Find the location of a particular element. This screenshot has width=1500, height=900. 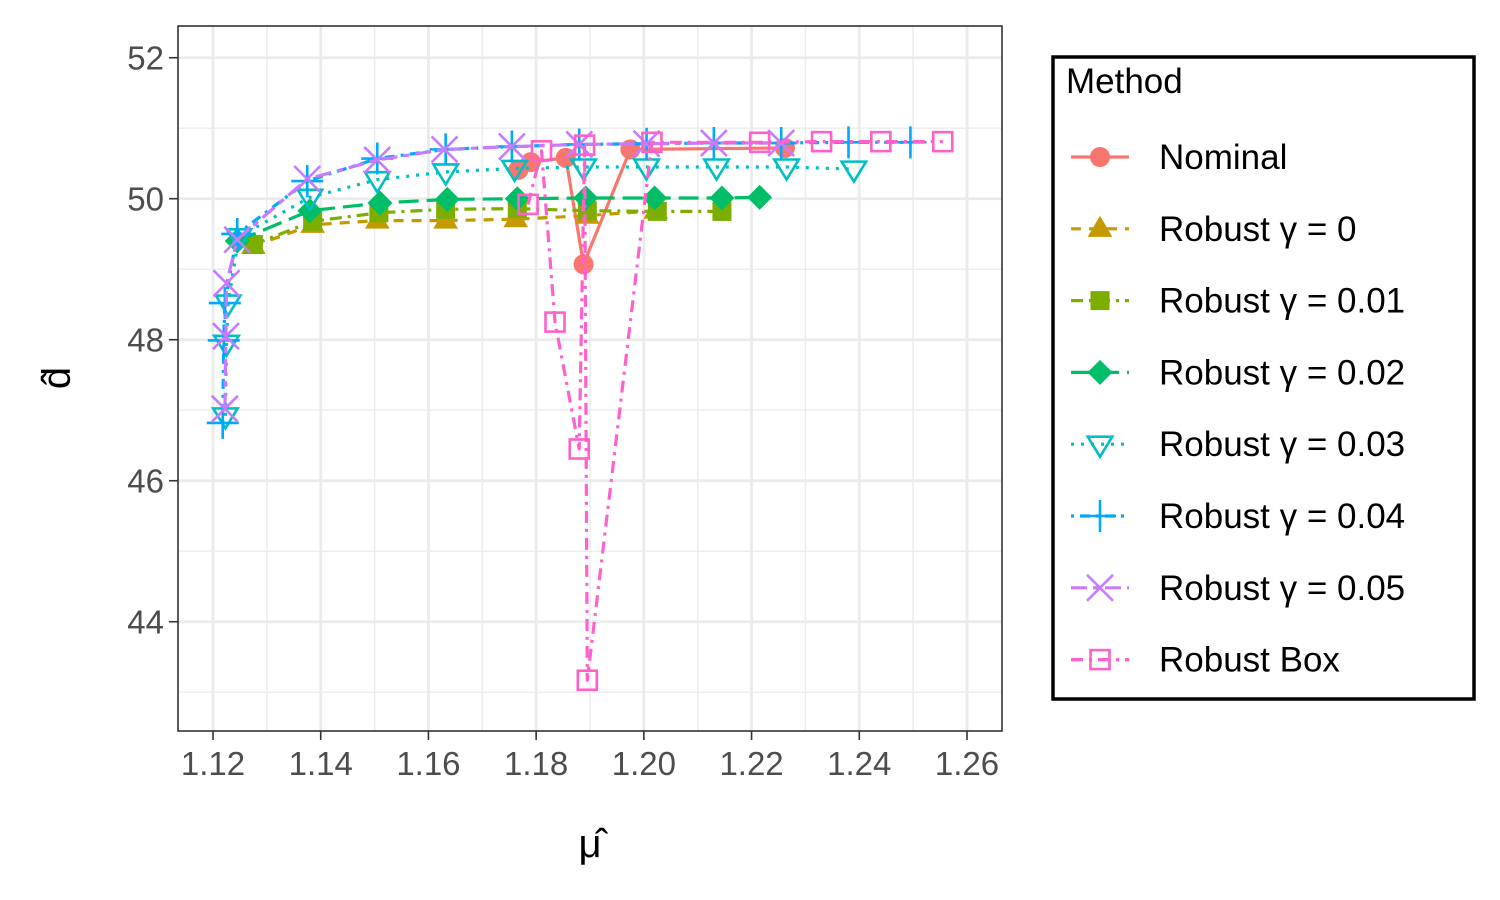

legend-item: Robust γ = 0.01 is located at coordinates (1238, 301).